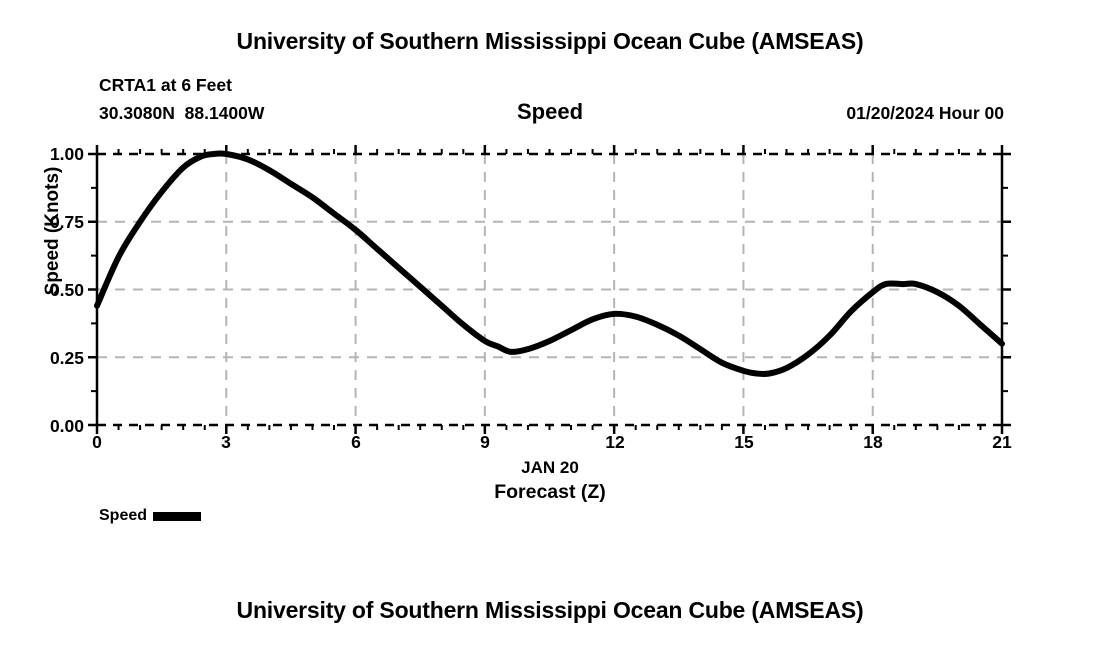 This screenshot has width=1100, height=650. I want to click on model-run-label: 01/20/2024 Hour 00, so click(925, 113).